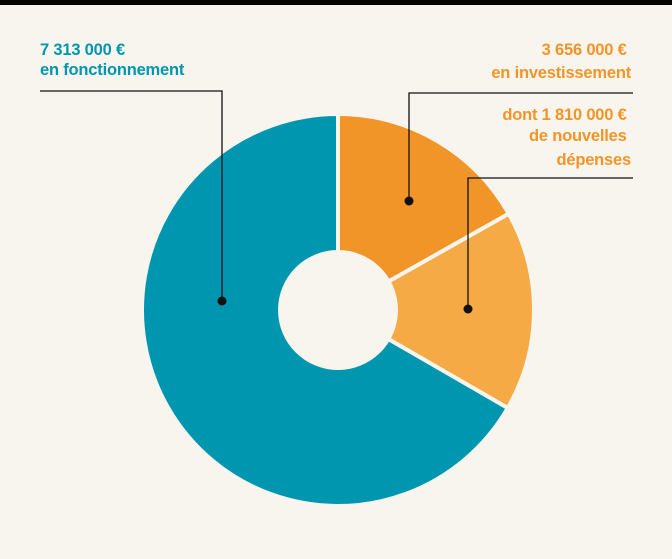 Image resolution: width=672 pixels, height=559 pixels. I want to click on label-nouvelles-depenses: dont 1 810 000 € de nouvelles dépenses, so click(566, 137).